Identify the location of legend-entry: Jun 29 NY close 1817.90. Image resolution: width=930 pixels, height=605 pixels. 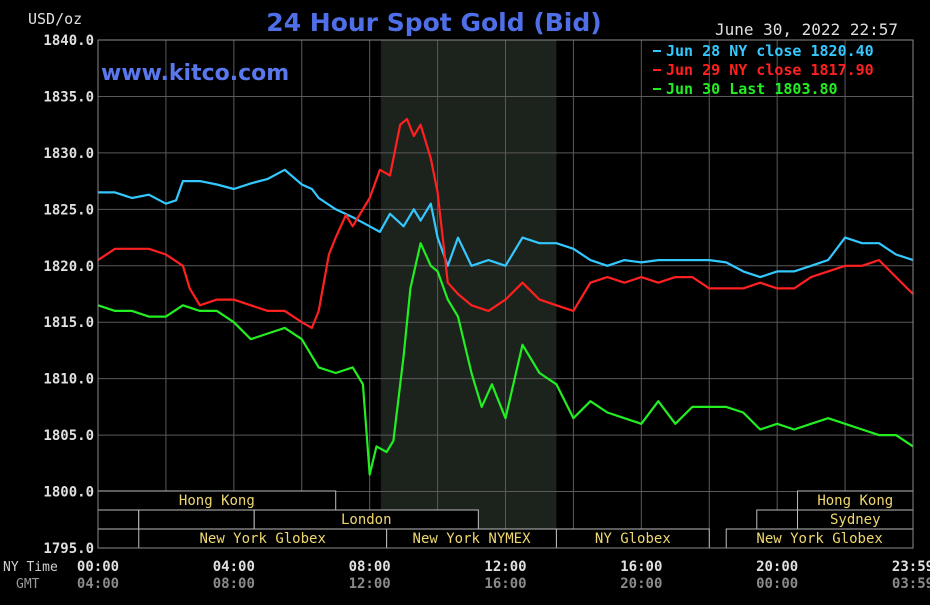
(770, 70).